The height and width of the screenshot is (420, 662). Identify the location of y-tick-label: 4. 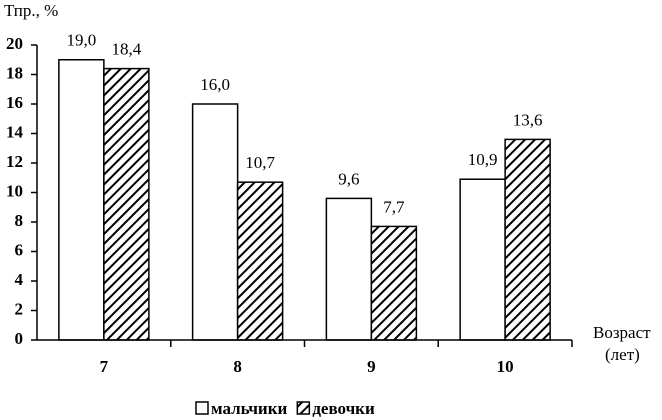
(19, 279).